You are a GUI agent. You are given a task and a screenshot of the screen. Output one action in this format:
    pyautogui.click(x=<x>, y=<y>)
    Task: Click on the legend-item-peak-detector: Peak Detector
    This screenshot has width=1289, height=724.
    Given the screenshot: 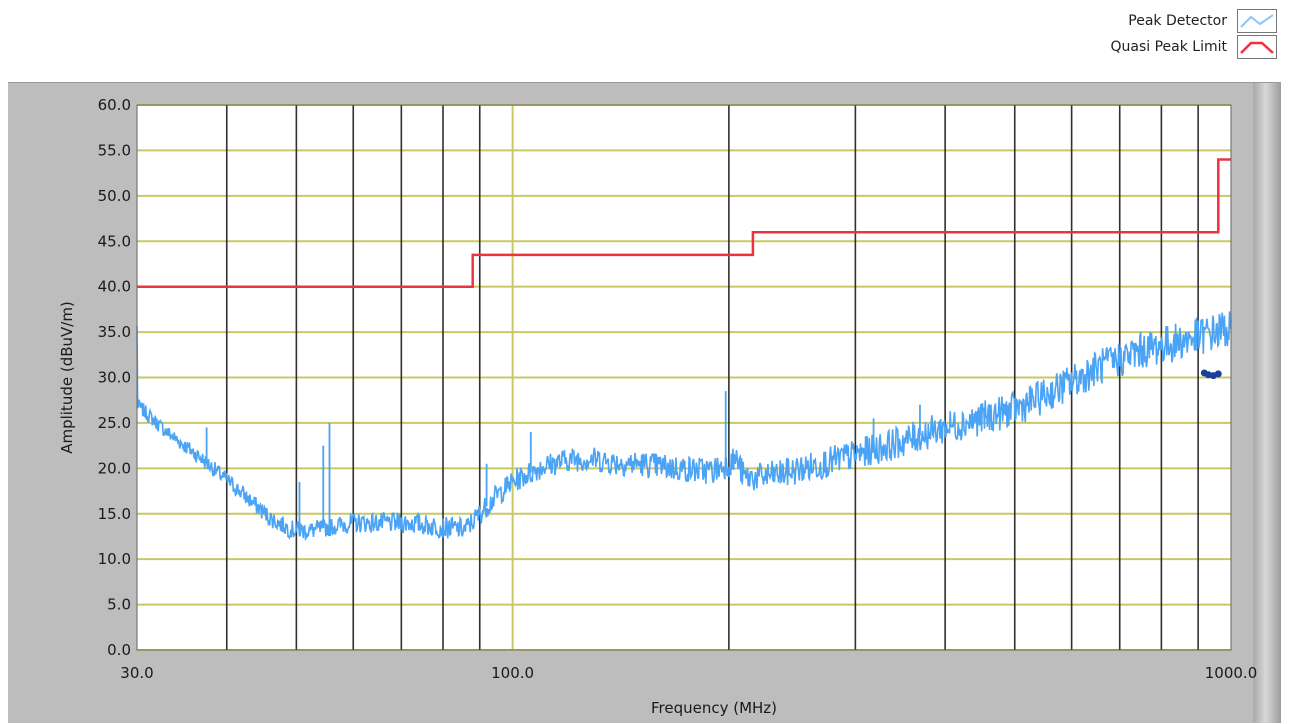 What is the action you would take?
    pyautogui.click(x=1162, y=21)
    